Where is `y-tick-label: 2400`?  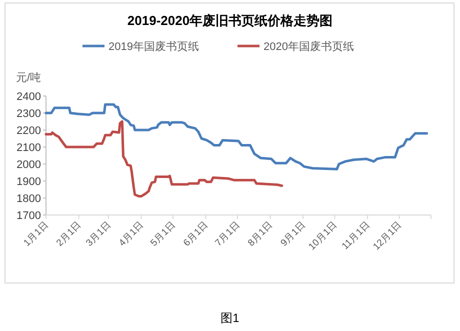
y-tick-label: 2400 is located at coordinates (28, 97).